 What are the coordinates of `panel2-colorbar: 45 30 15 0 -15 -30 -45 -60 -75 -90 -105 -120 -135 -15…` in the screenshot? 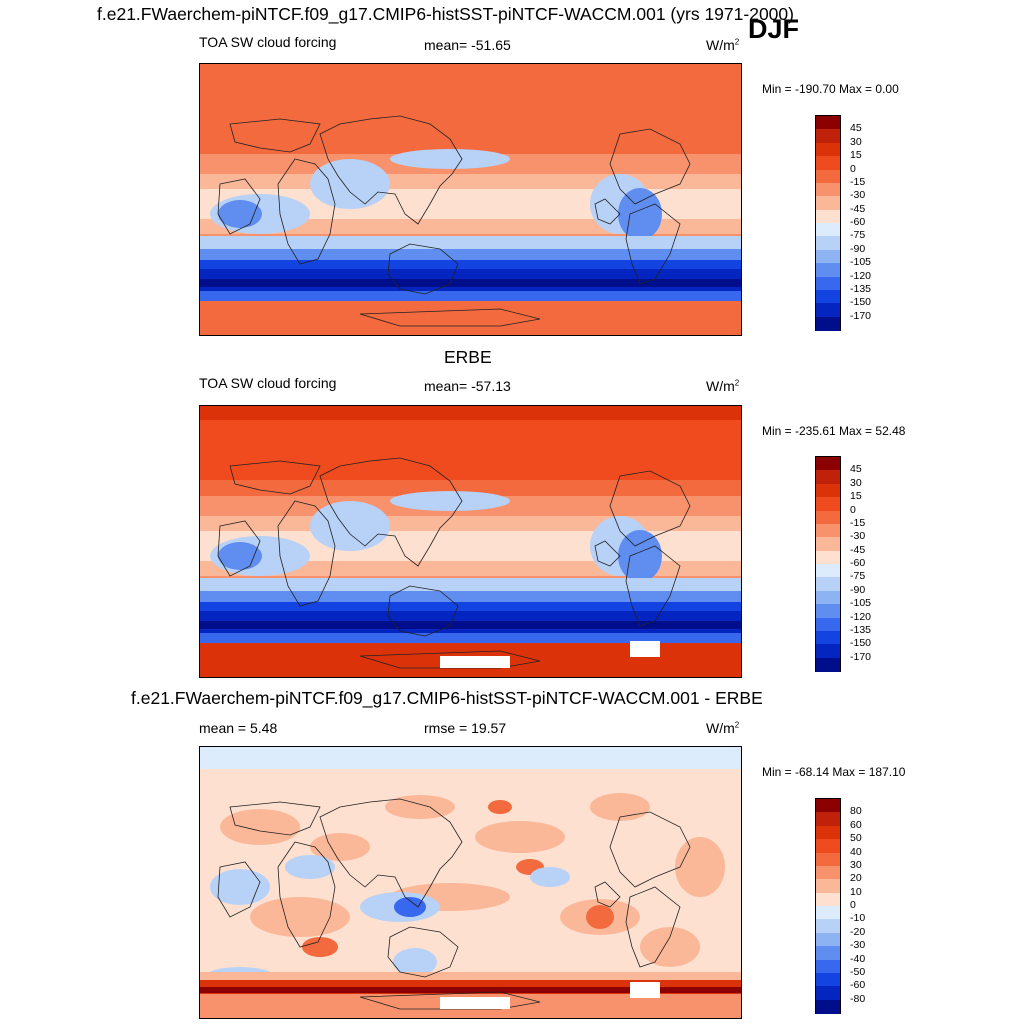 It's located at (843, 564).